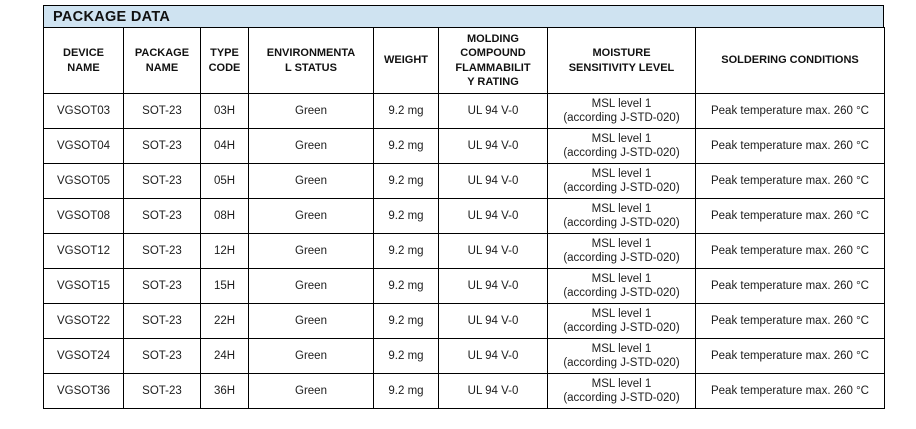  I want to click on column-header-device-name: DEVICE NAME, so click(83, 60).